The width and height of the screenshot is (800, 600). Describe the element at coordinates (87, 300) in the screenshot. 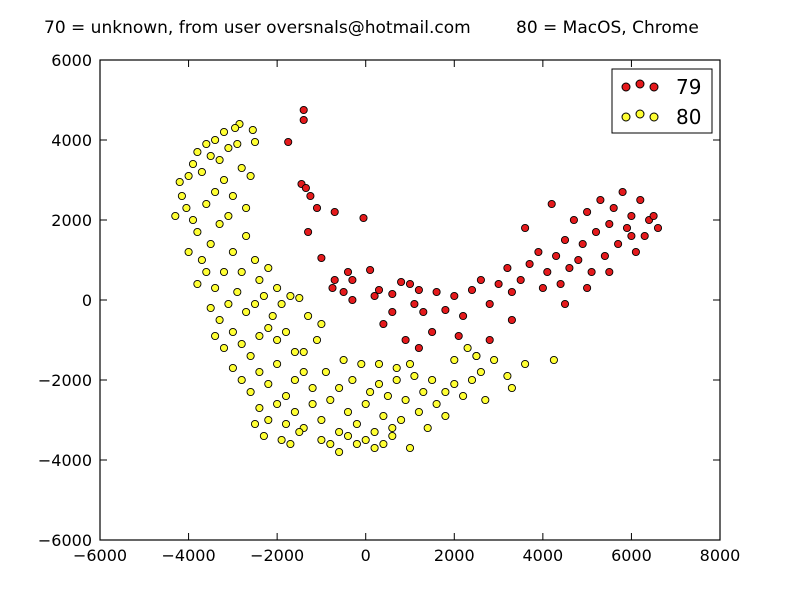

I see `y-tick-label-3: 0` at that location.